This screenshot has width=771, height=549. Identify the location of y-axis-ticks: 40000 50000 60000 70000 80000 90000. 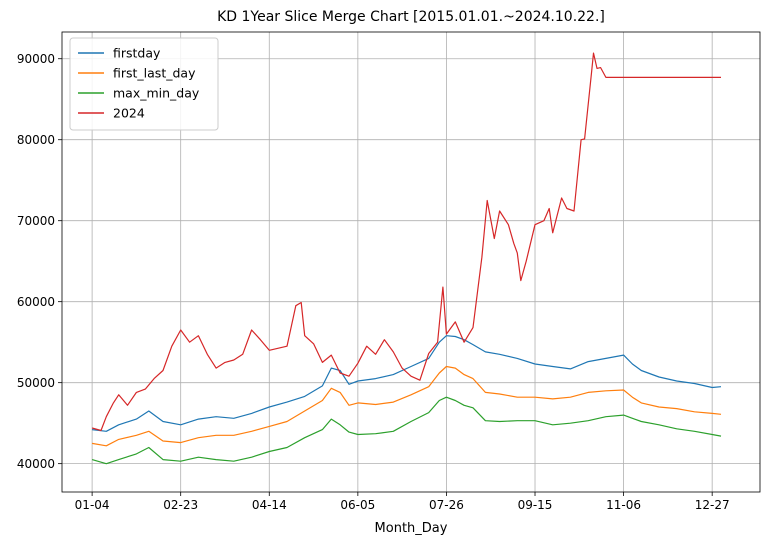
(39, 261).